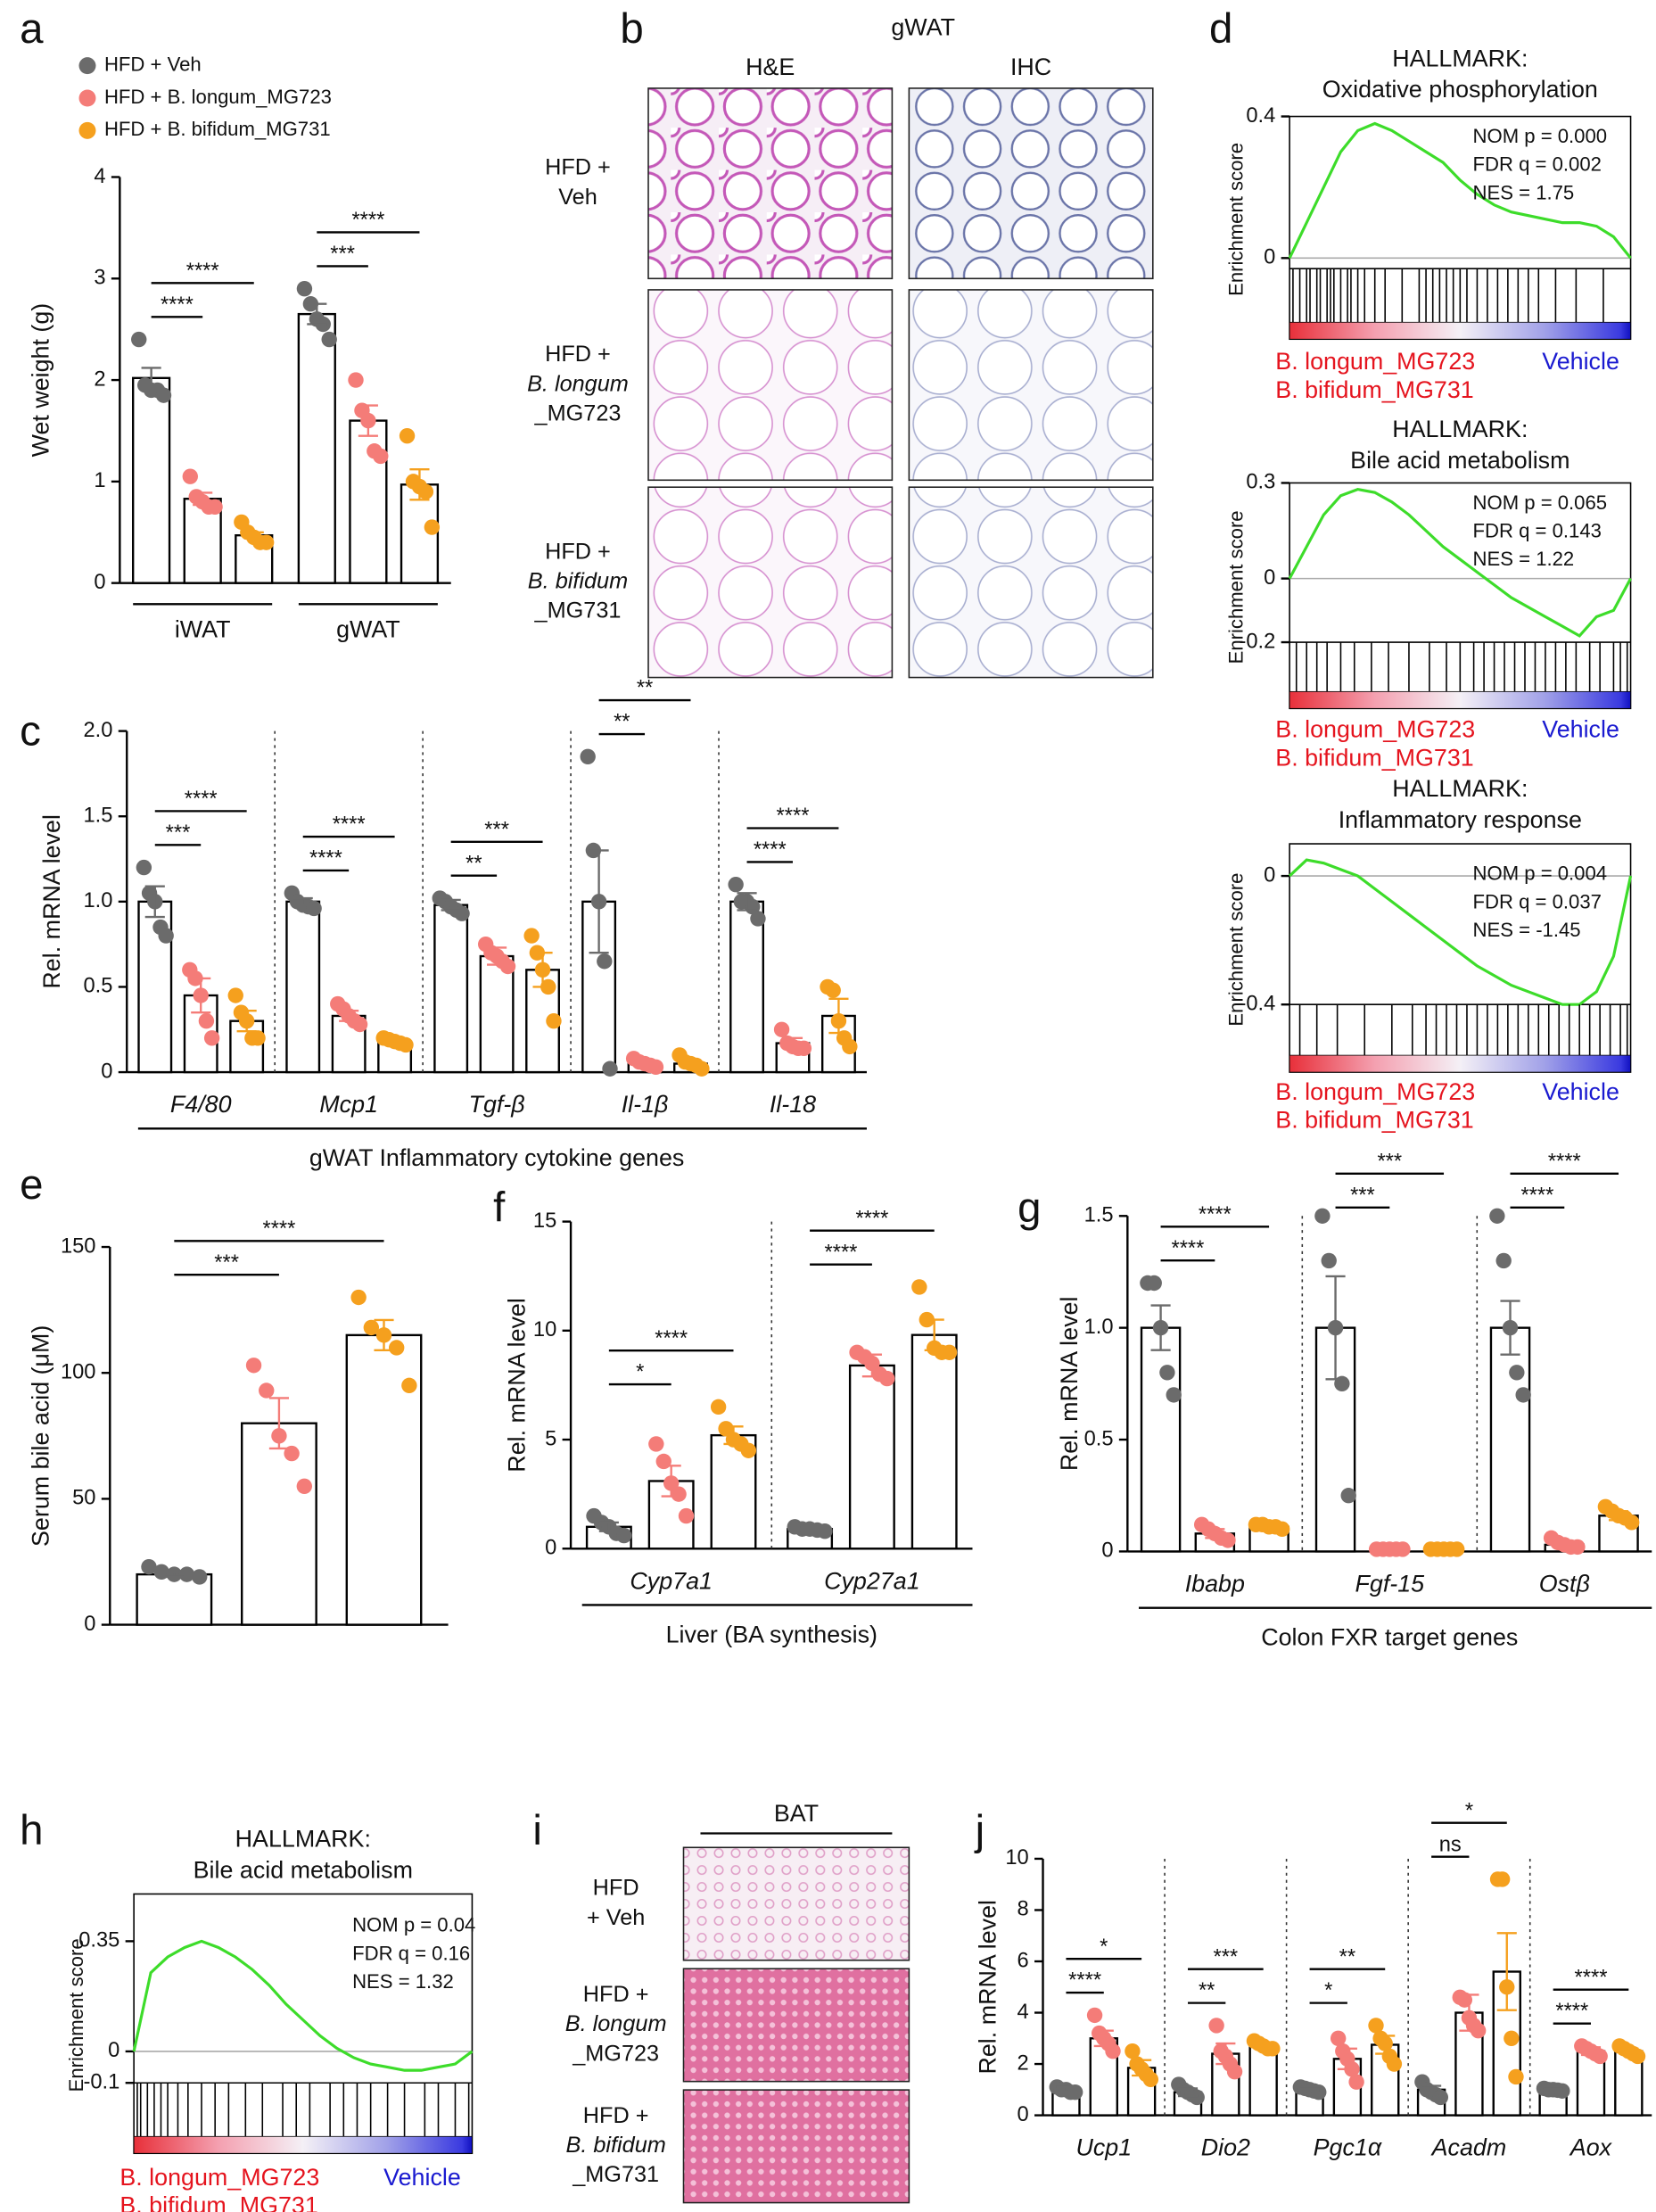 Image resolution: width=1656 pixels, height=2212 pixels. What do you see at coordinates (1023, 1910) in the screenshot?
I see `y-tick-label: 8` at bounding box center [1023, 1910].